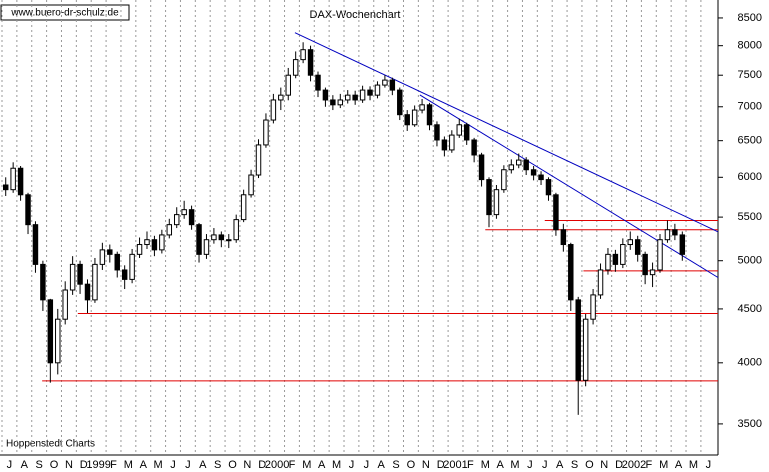  Describe the element at coordinates (589, 465) in the screenshot. I see `x-tick-label: O` at that location.